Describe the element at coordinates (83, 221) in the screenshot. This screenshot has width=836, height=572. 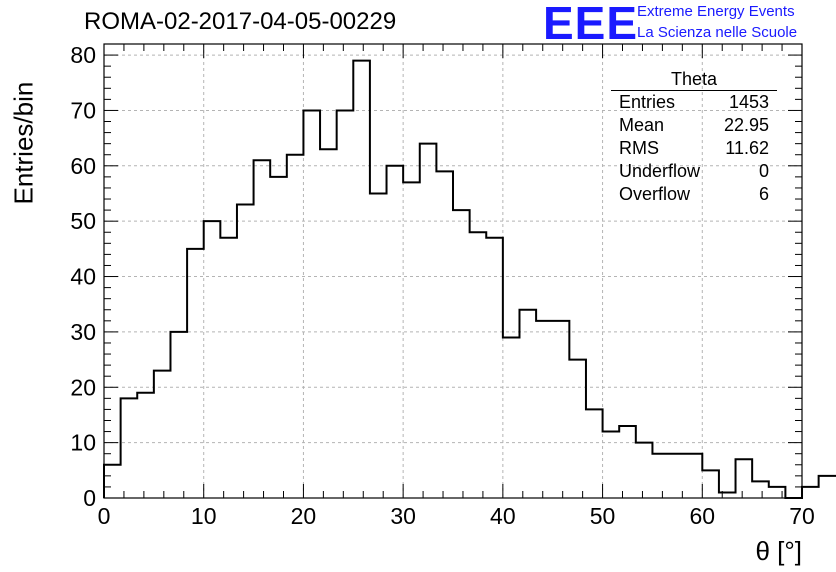
I see `y-tick-label: 50` at that location.